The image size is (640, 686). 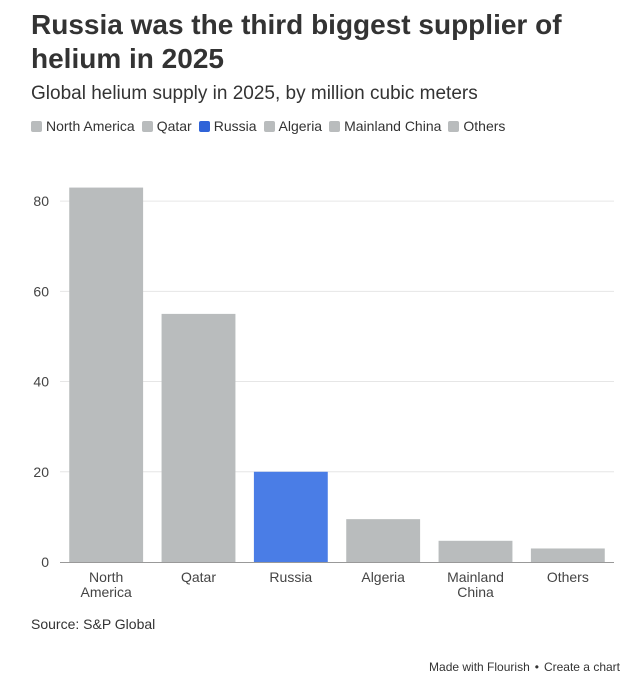 I want to click on source-note: Source: S&P Global, so click(x=93, y=624).